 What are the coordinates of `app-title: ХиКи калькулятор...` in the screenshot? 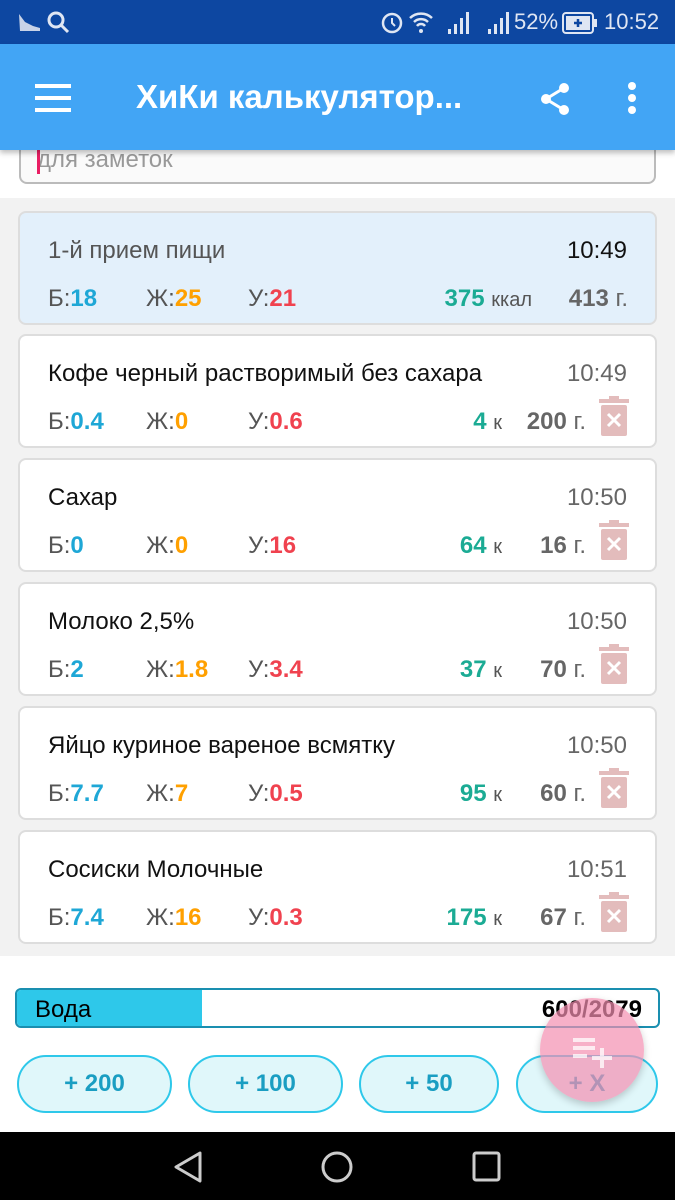 It's located at (299, 96).